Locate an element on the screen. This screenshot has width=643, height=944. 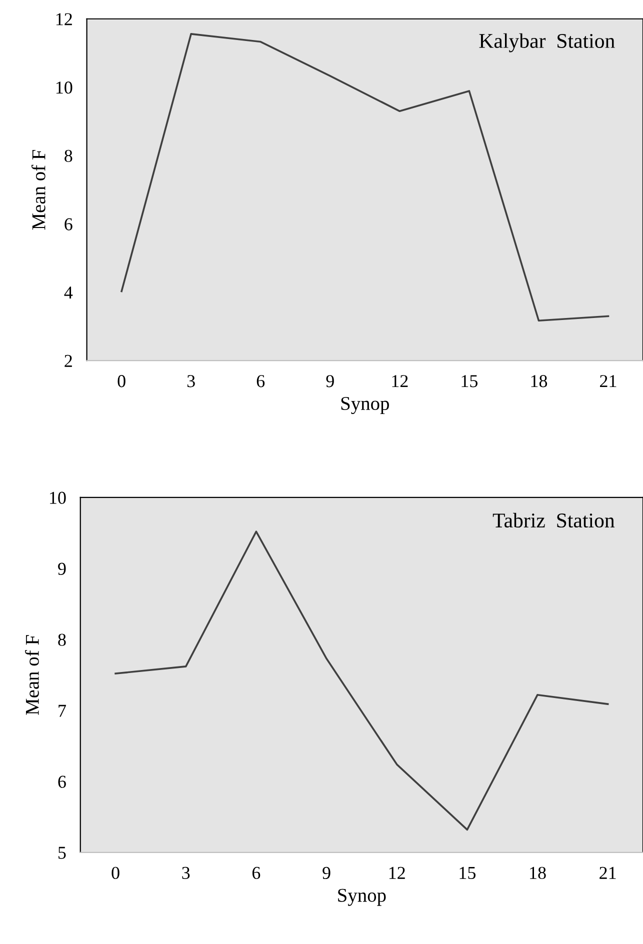
y-tick-label: 9 is located at coordinates (62, 568).